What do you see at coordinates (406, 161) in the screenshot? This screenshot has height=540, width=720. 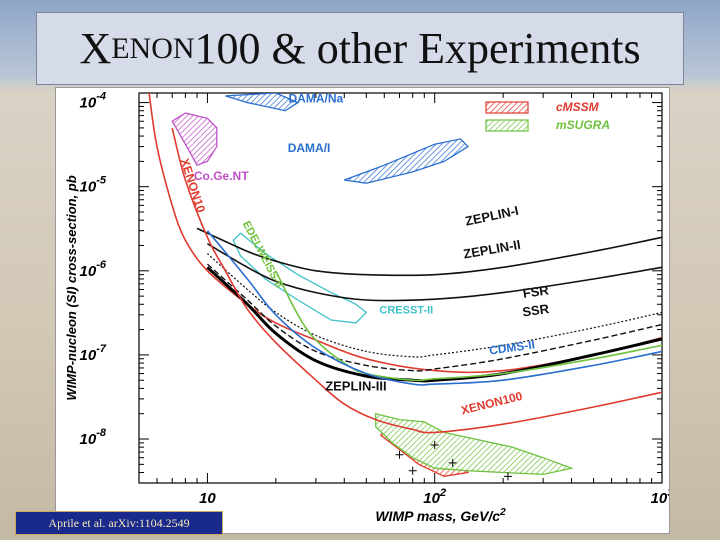 I see `region-dama-i` at bounding box center [406, 161].